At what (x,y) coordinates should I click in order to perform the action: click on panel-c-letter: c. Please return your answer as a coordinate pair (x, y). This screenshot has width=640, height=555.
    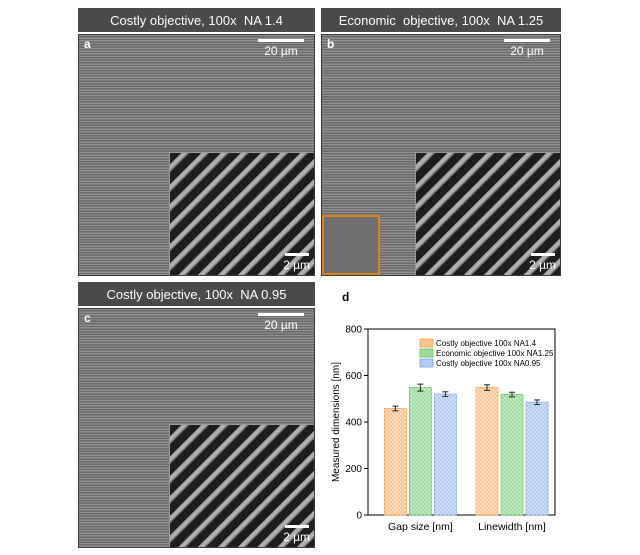
    Looking at the image, I should click on (87, 318).